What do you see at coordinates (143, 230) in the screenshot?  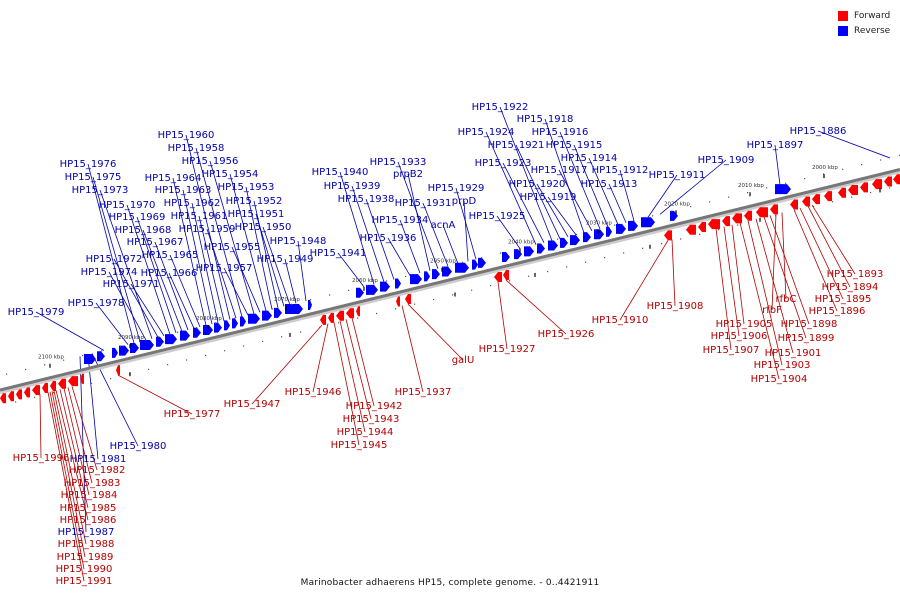 I see `gene-label: HP15_1968` at bounding box center [143, 230].